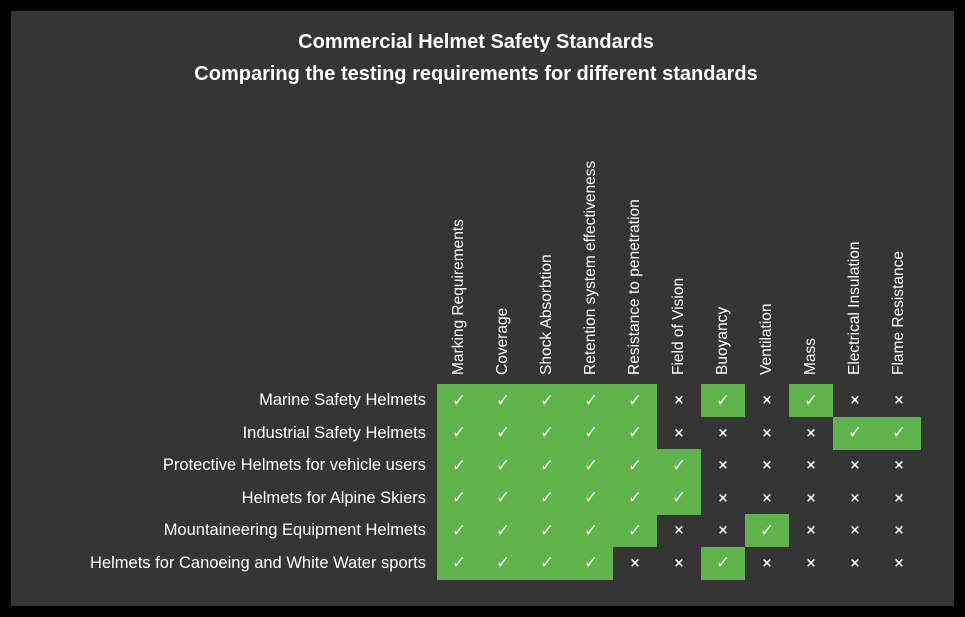 The image size is (965, 617). I want to click on column-header: Resistance to penetration, so click(634, 287).